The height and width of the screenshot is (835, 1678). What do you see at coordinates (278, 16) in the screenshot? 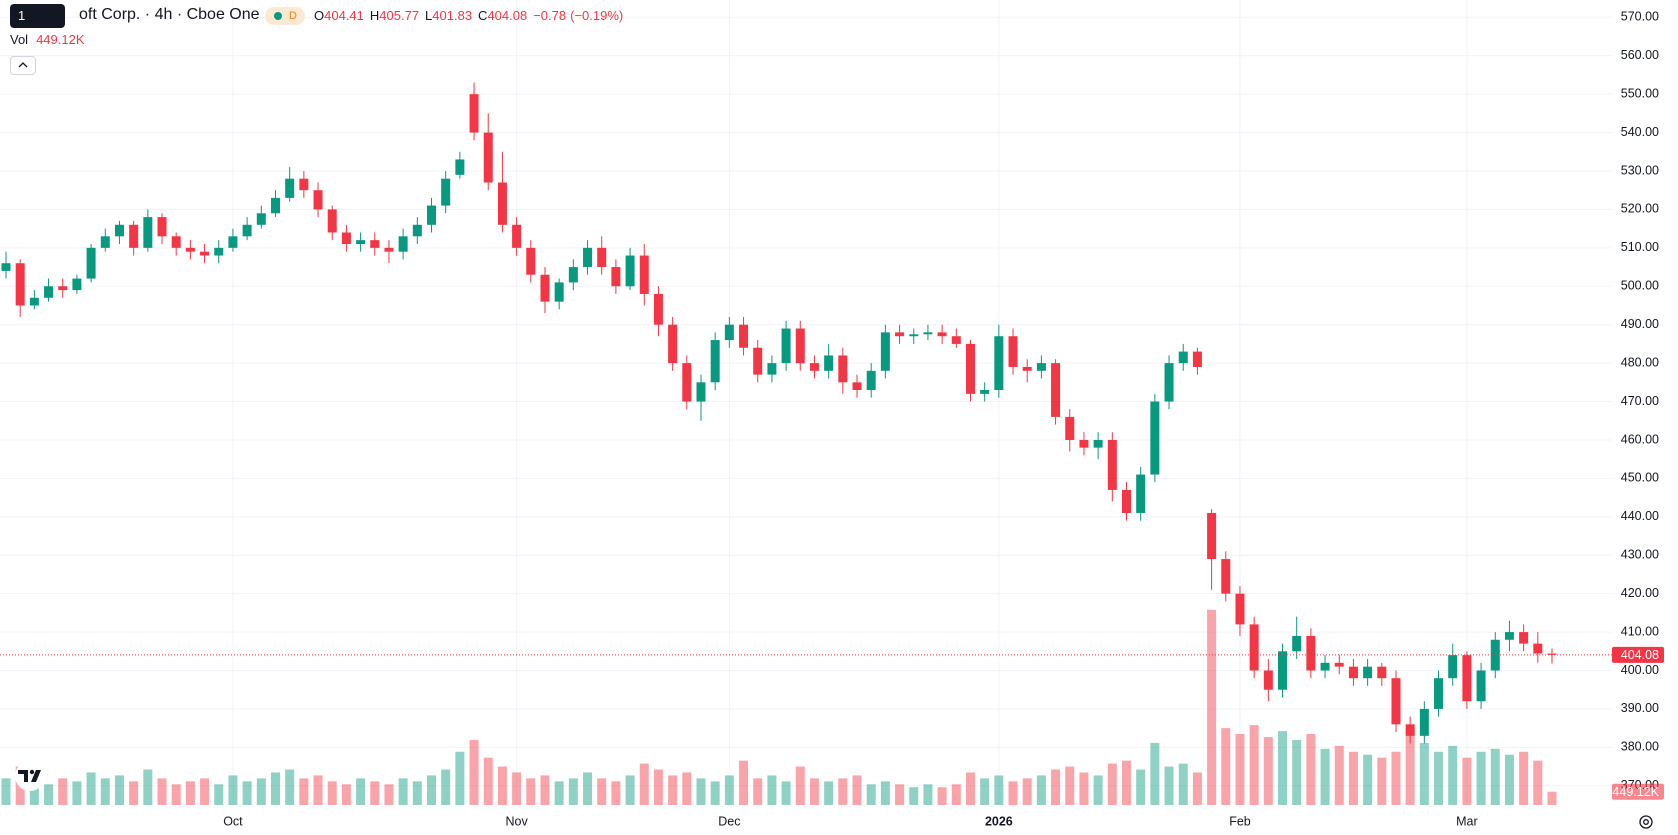
I see `status-dot` at bounding box center [278, 16].